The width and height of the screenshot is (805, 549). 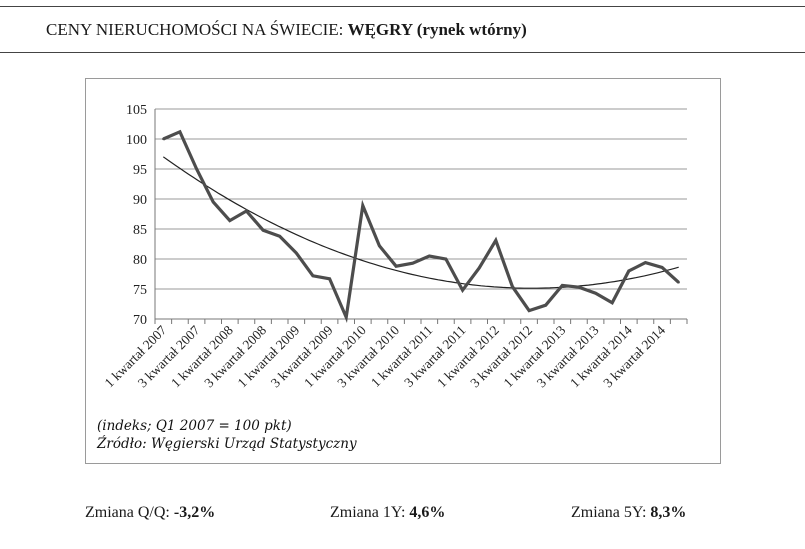 I want to click on y-tick-label: 70, so click(x=140, y=320).